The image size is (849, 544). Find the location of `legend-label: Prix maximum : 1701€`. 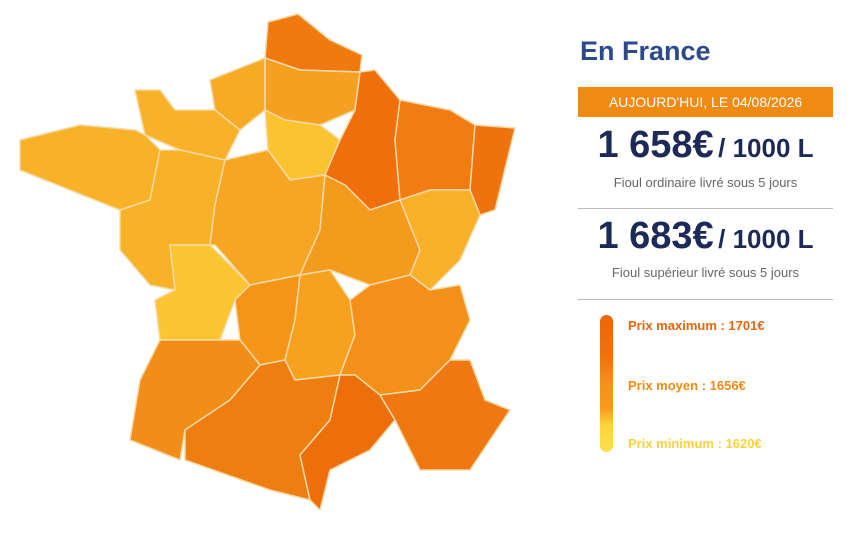

legend-label: Prix maximum : 1701€ is located at coordinates (696, 325).